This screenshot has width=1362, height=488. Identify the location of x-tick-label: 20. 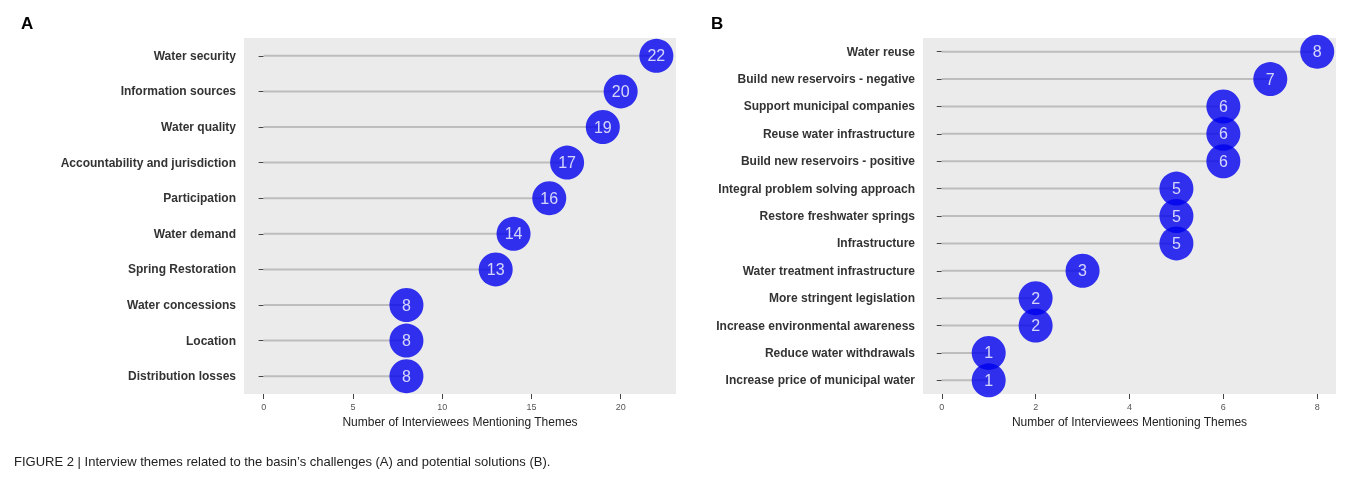
(620, 406).